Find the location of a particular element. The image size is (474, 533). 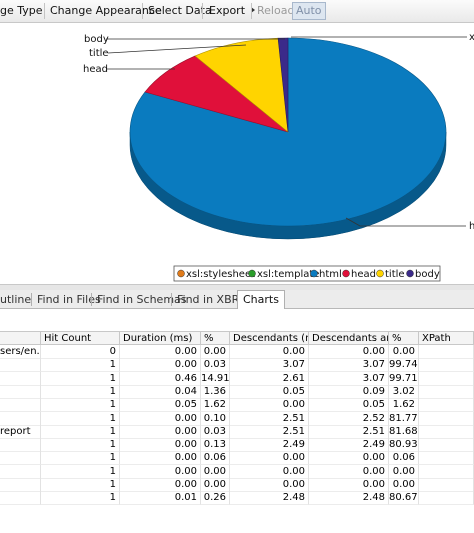

table-cell: 81.77 is located at coordinates (404, 418).